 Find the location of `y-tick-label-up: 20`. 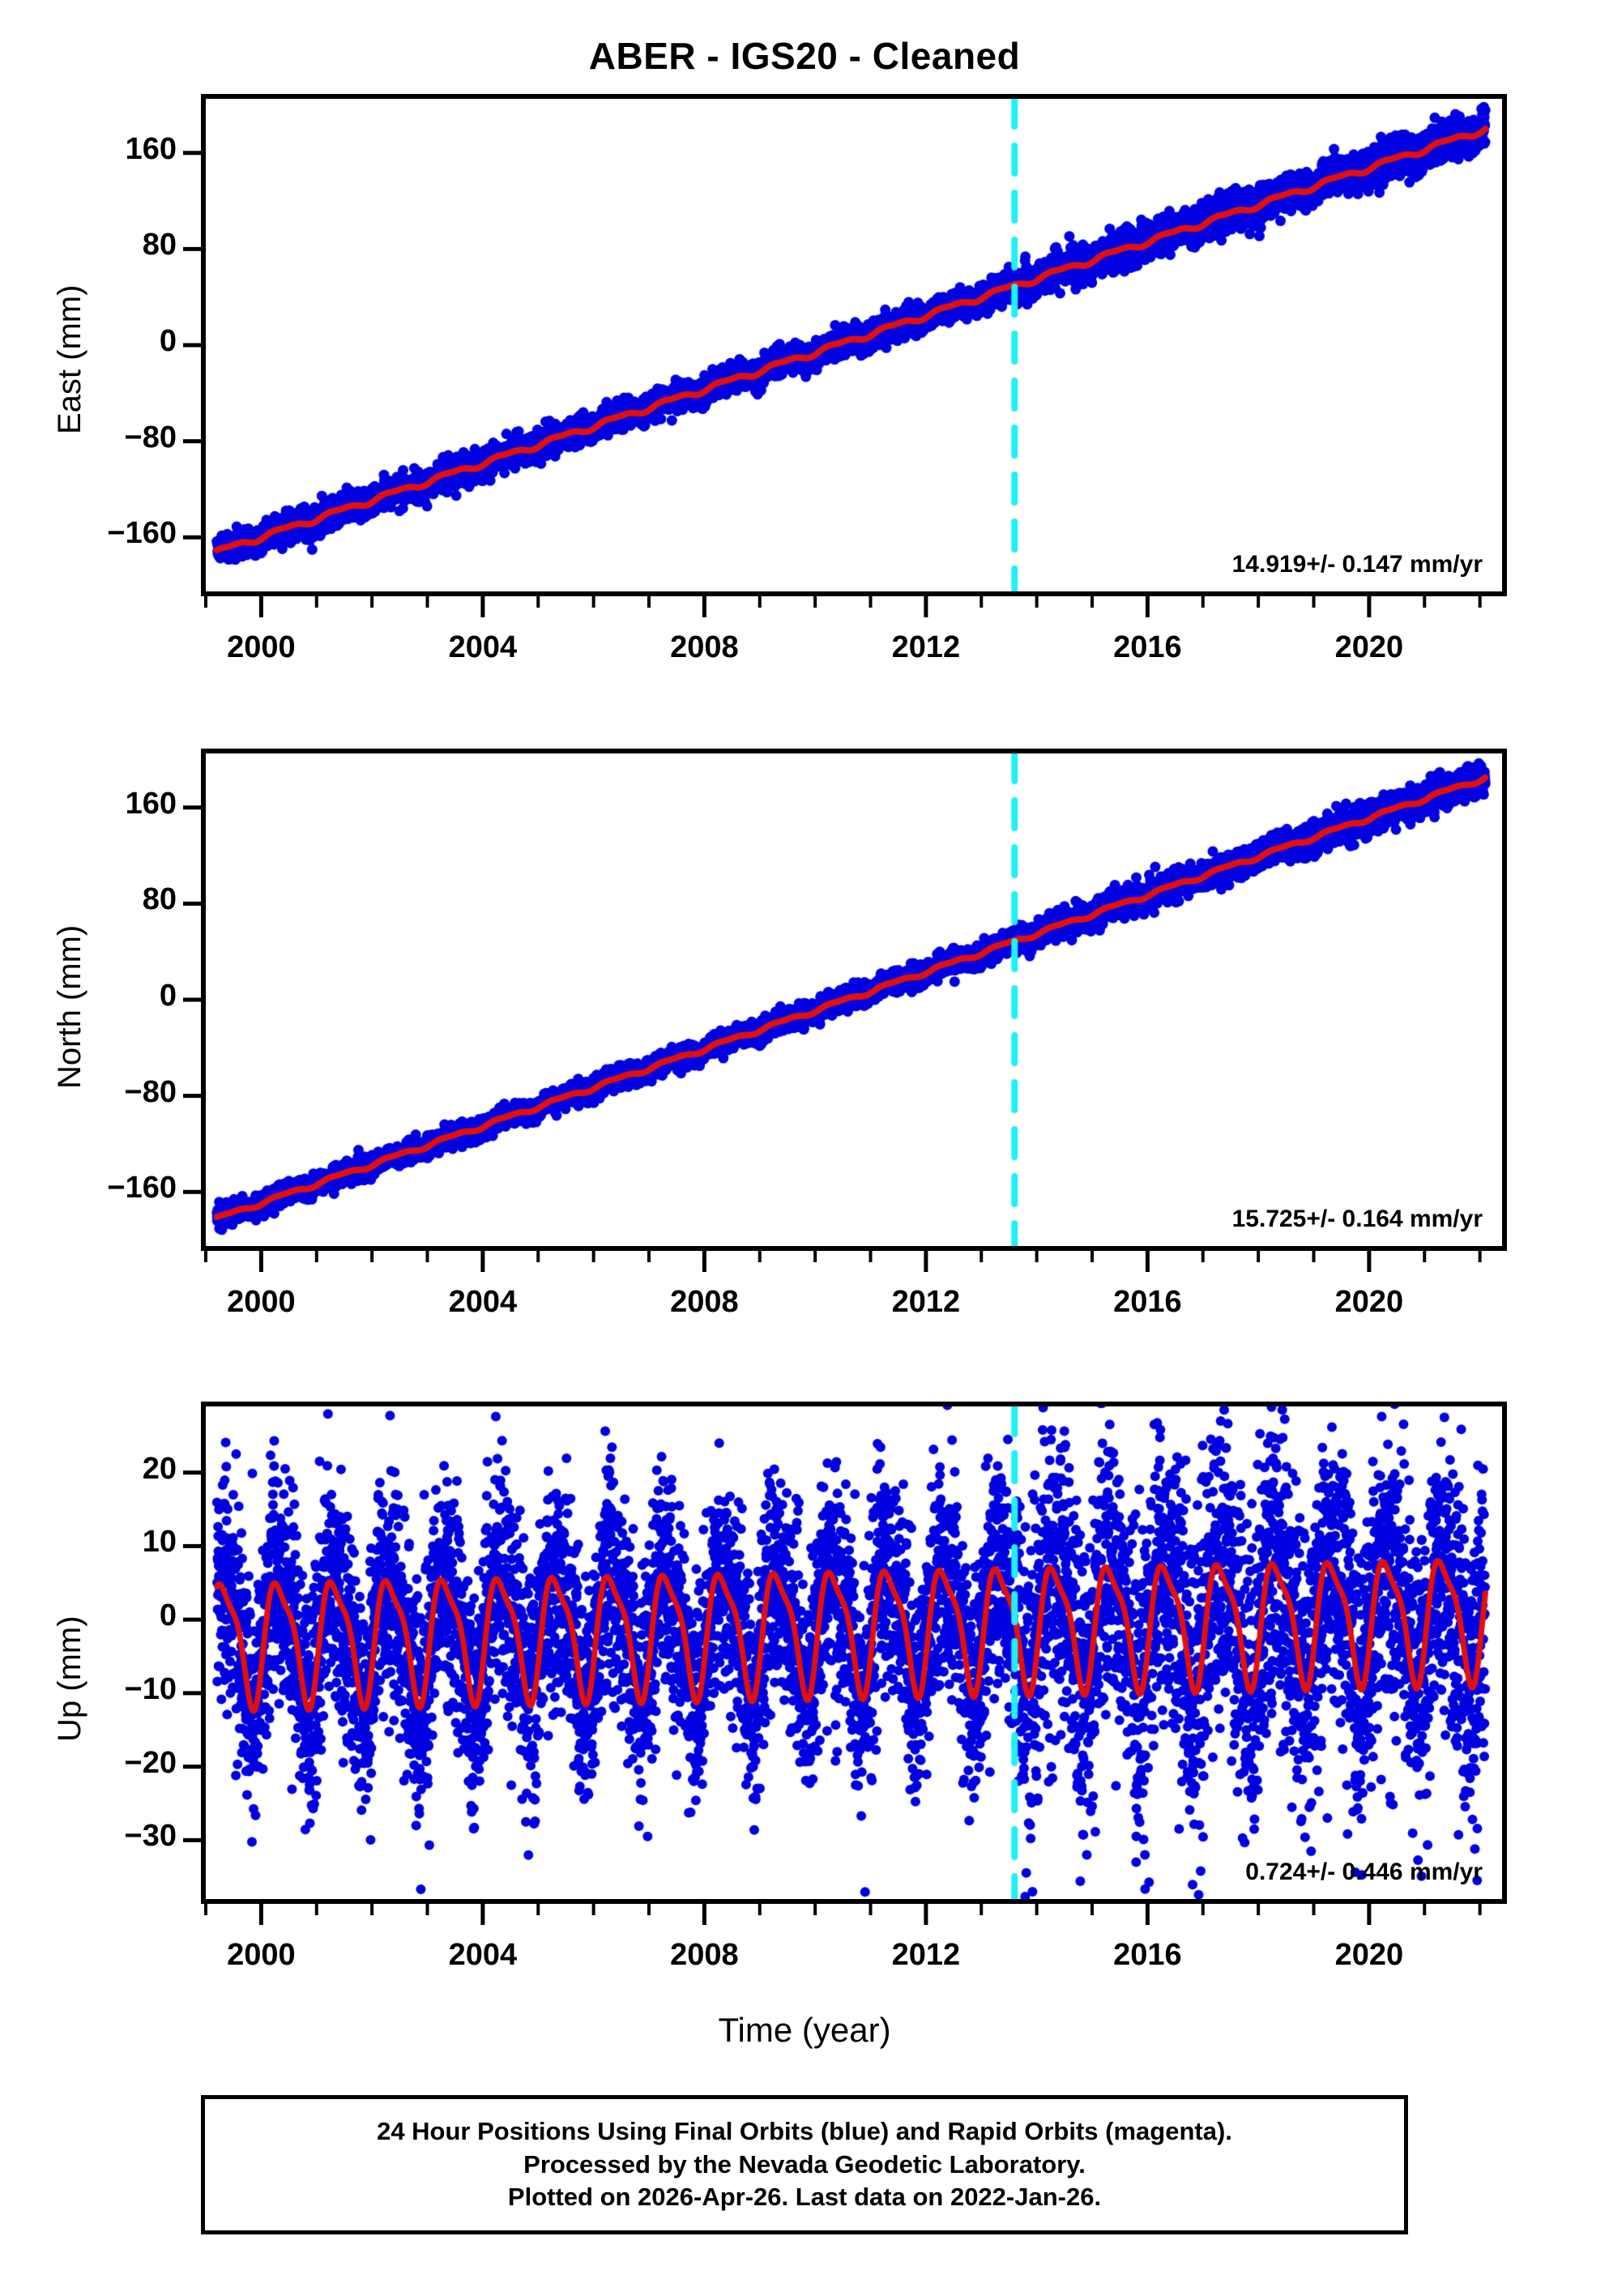

y-tick-label-up: 20 is located at coordinates (159, 1468).